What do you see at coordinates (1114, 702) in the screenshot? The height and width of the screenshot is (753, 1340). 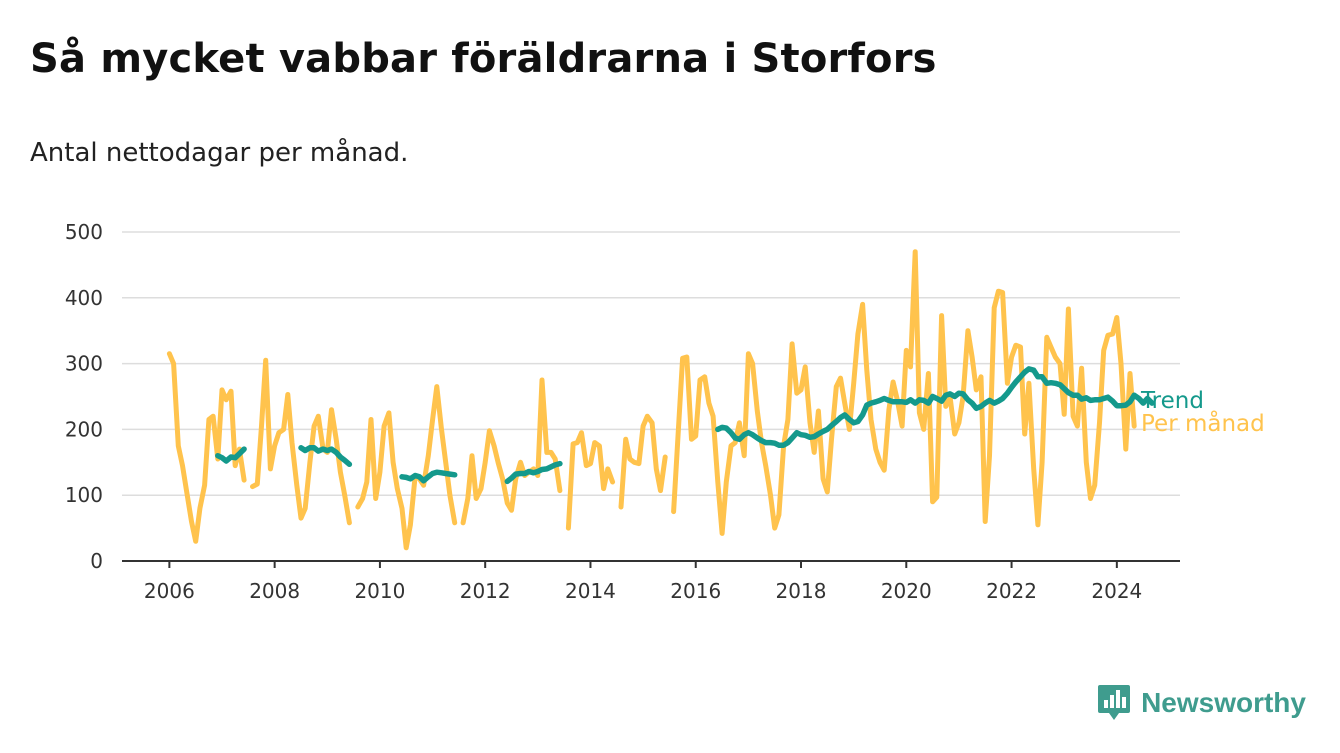 I see `newsworthy-logo-icon` at bounding box center [1114, 702].